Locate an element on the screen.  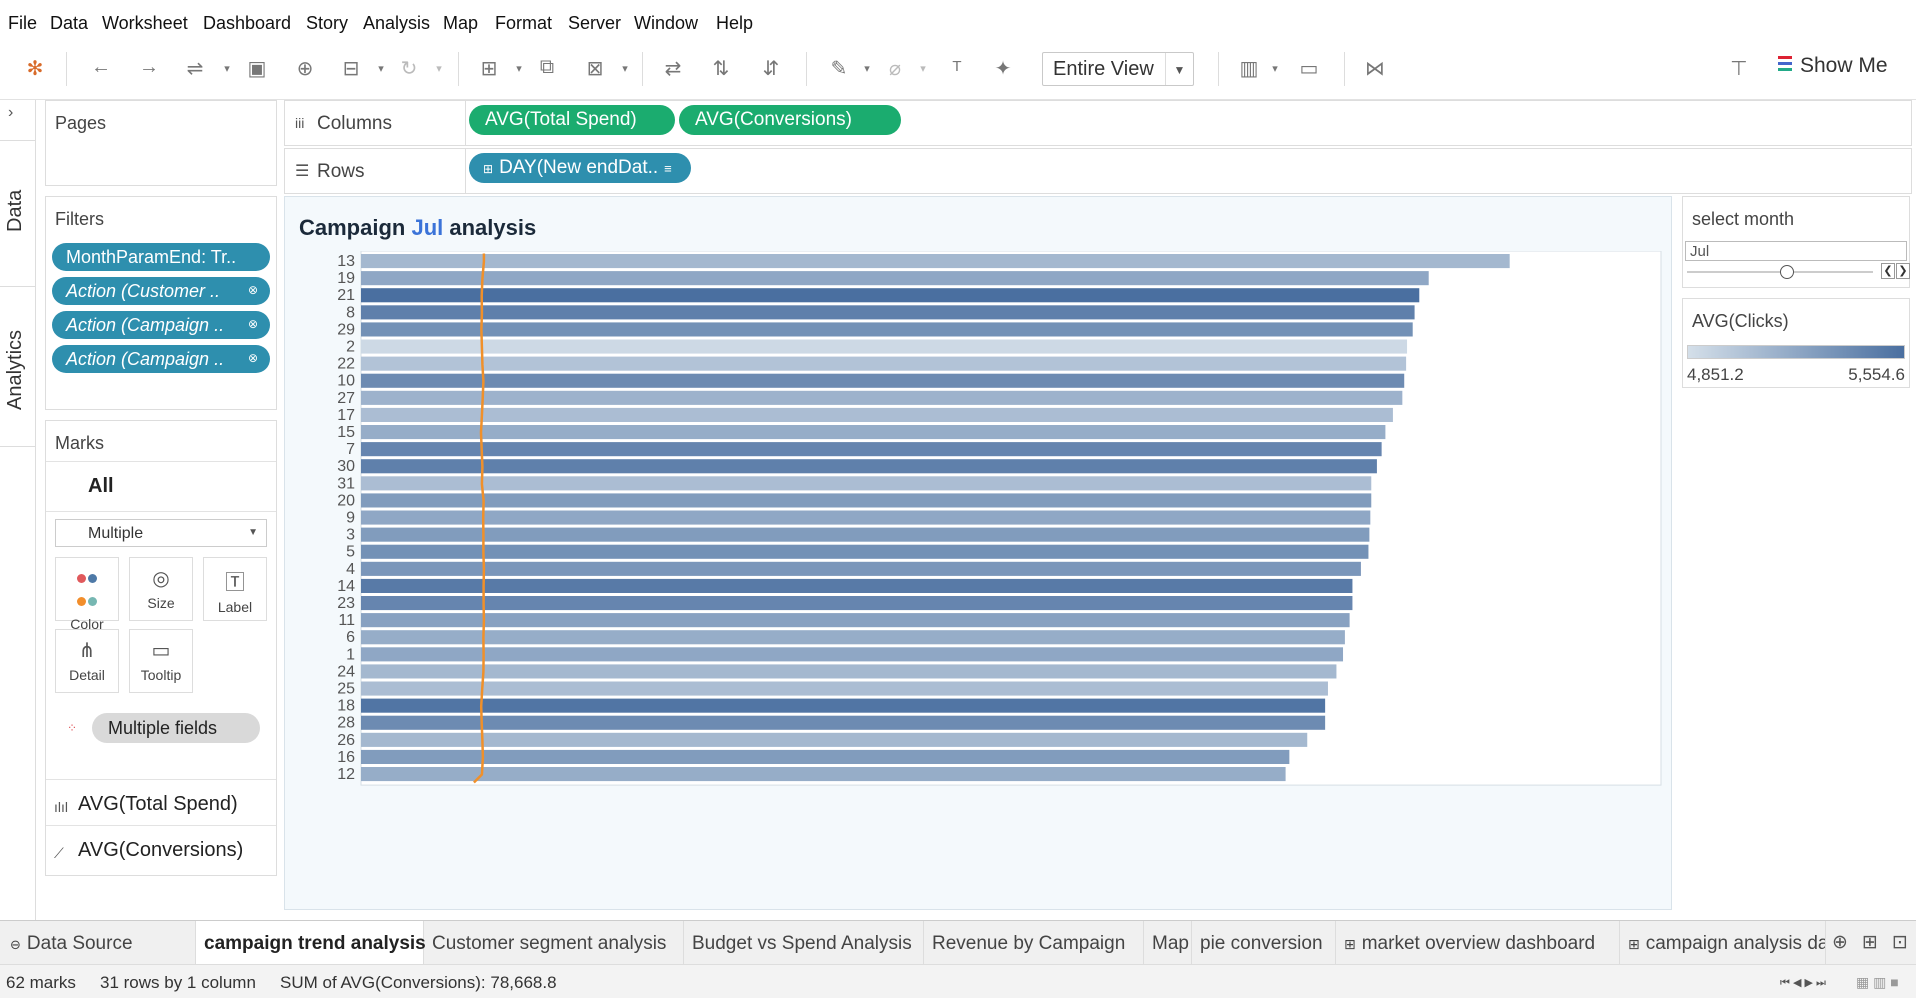
format-painter-icon: ⊤ is located at coordinates (1739, 69).